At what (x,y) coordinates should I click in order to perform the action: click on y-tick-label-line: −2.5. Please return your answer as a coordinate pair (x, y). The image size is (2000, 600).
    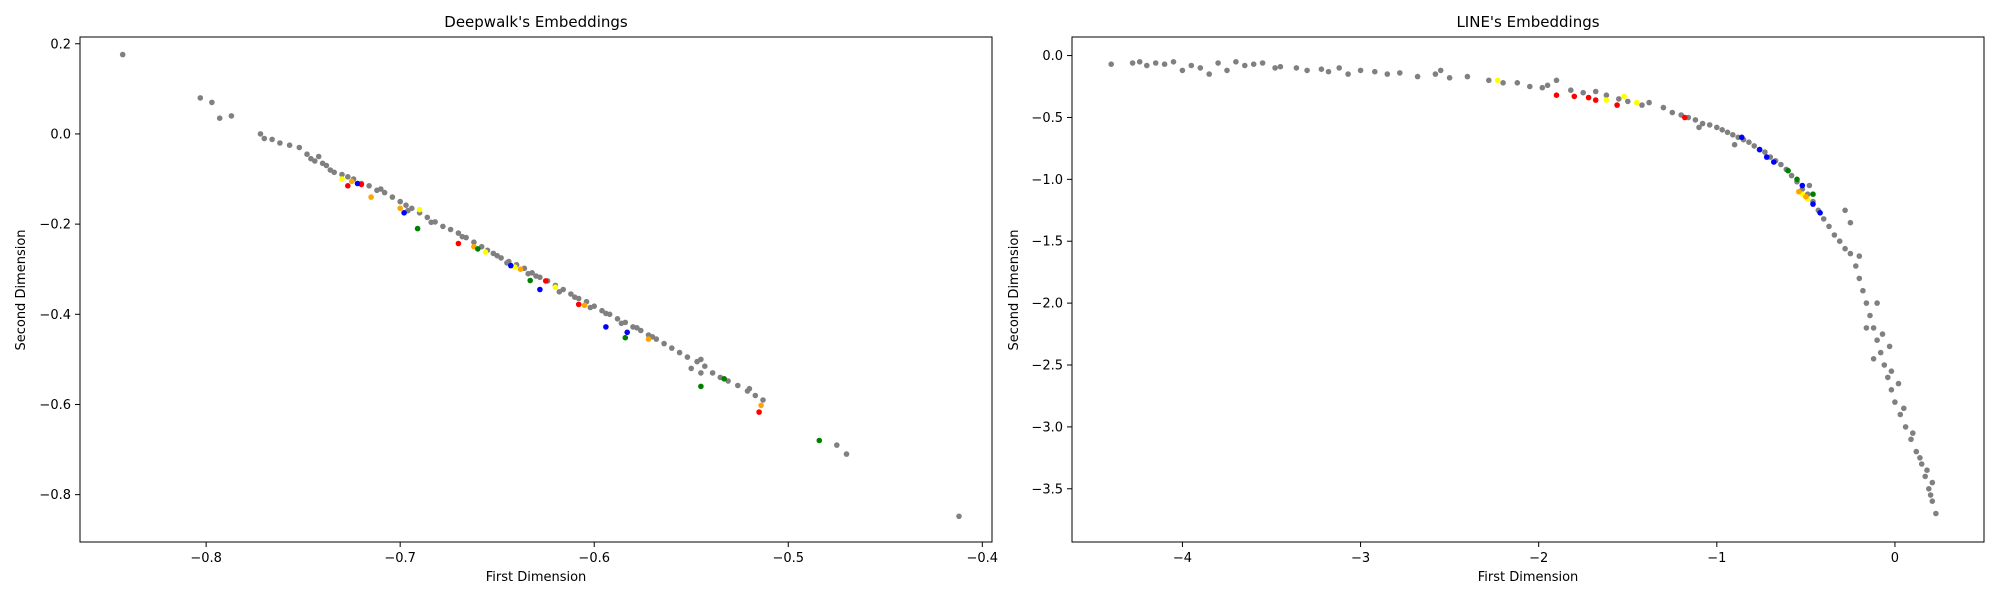
    Looking at the image, I should click on (1047, 366).